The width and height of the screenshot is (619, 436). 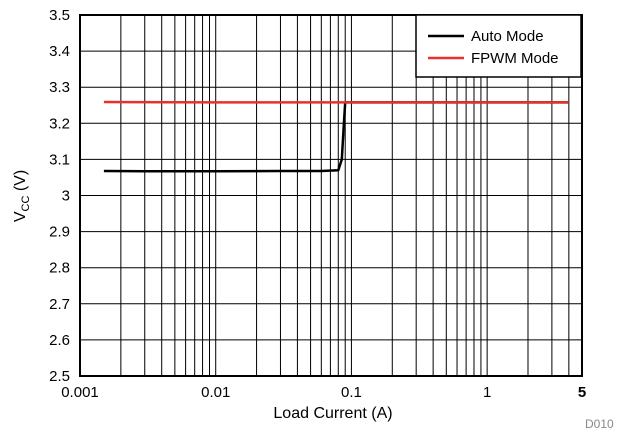 What do you see at coordinates (20, 183) in the screenshot?
I see `y-axis-title-unit: (V)` at bounding box center [20, 183].